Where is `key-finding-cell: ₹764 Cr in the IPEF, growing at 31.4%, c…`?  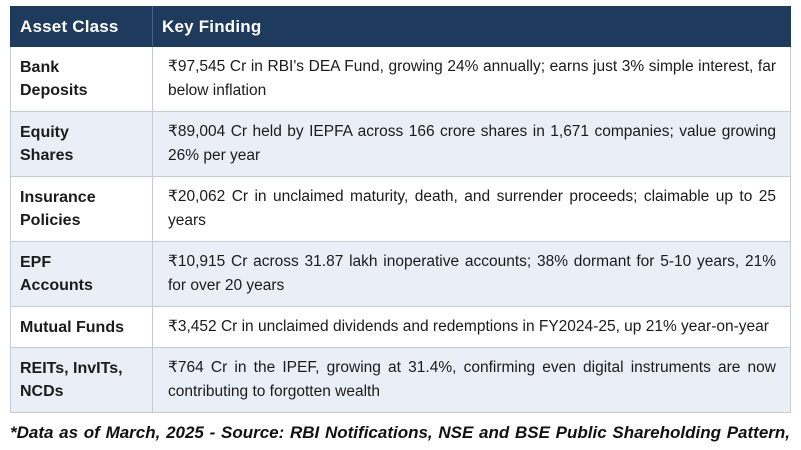 key-finding-cell: ₹764 Cr in the IPEF, growing at 31.4%, c… is located at coordinates (471, 380).